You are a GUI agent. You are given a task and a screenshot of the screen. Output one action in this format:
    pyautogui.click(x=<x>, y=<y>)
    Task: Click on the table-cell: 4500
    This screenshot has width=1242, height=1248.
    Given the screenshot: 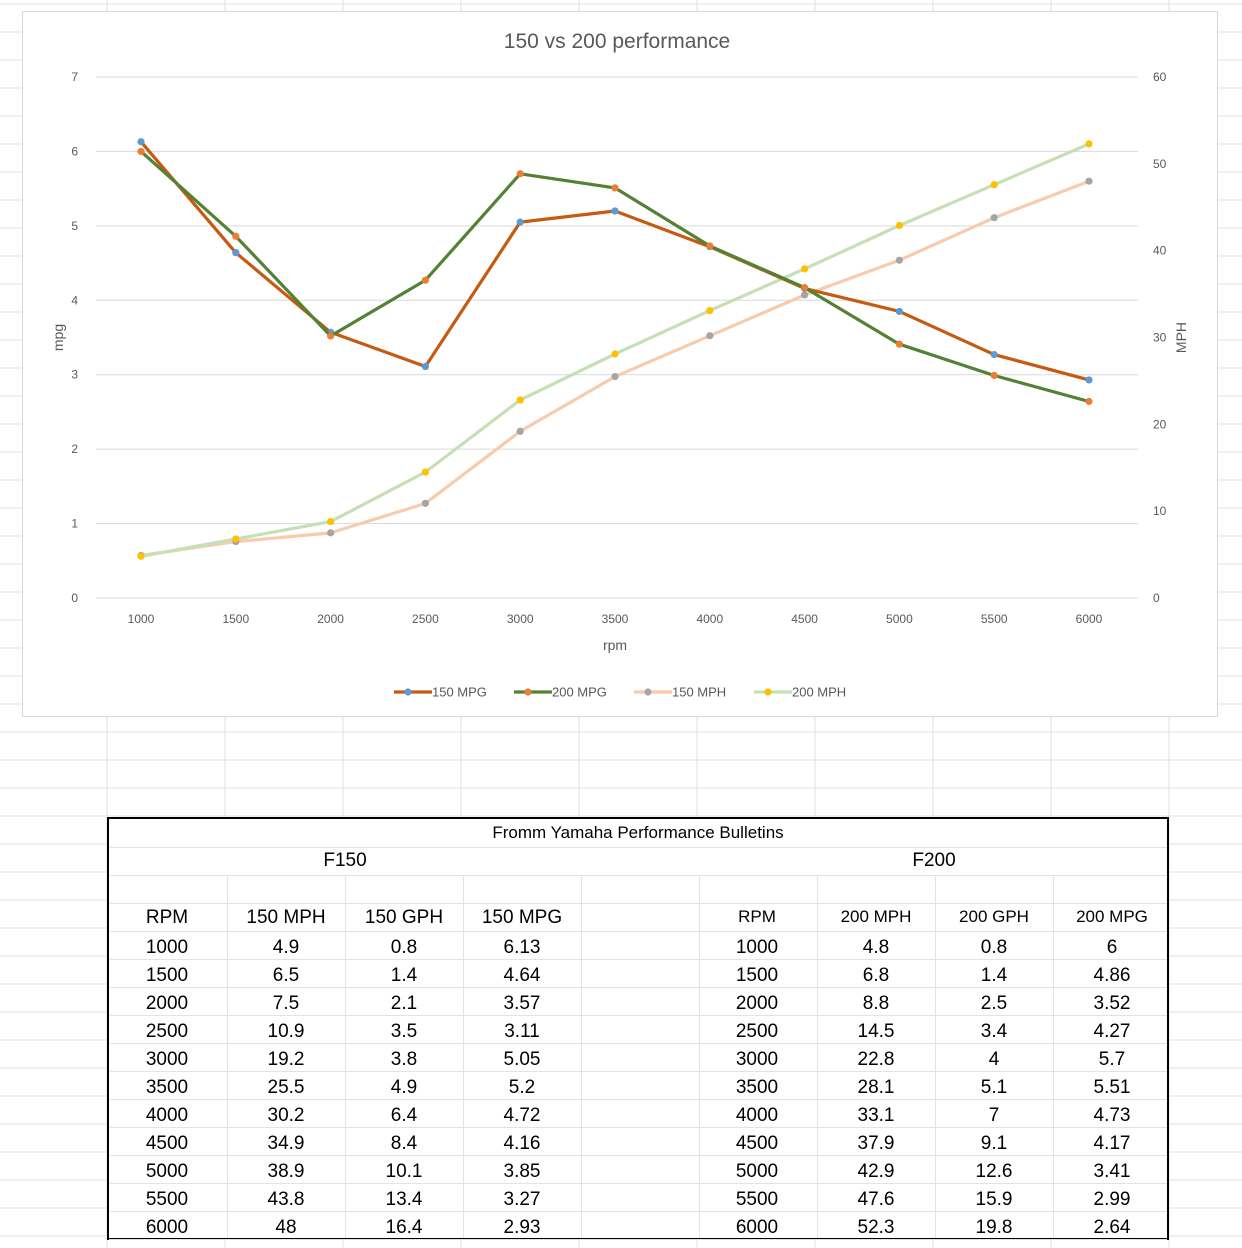 What is the action you would take?
    pyautogui.click(x=167, y=1143)
    